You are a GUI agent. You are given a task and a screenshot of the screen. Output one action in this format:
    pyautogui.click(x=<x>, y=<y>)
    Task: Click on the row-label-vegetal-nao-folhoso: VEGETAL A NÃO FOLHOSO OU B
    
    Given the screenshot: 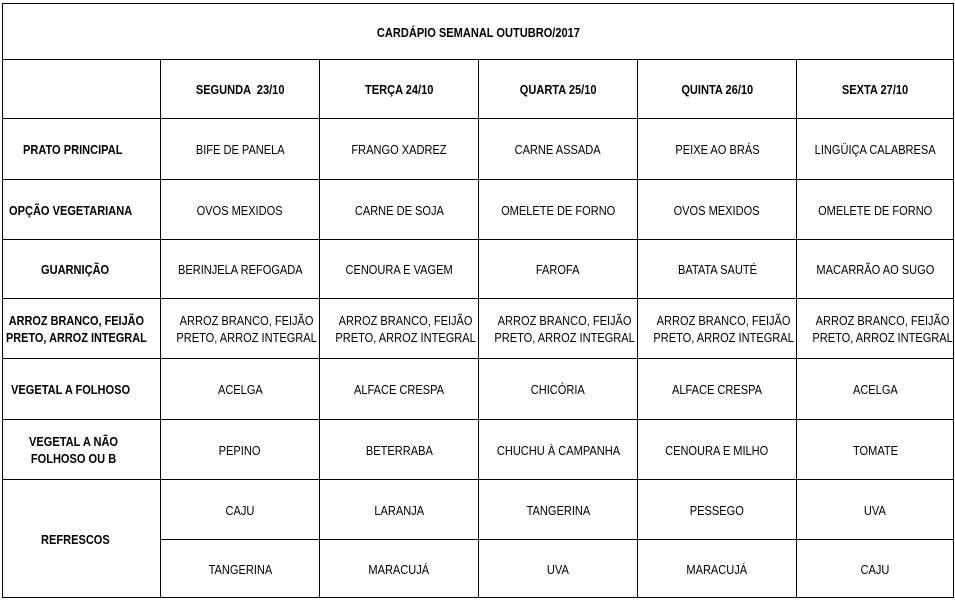 What is the action you would take?
    pyautogui.click(x=81, y=449)
    